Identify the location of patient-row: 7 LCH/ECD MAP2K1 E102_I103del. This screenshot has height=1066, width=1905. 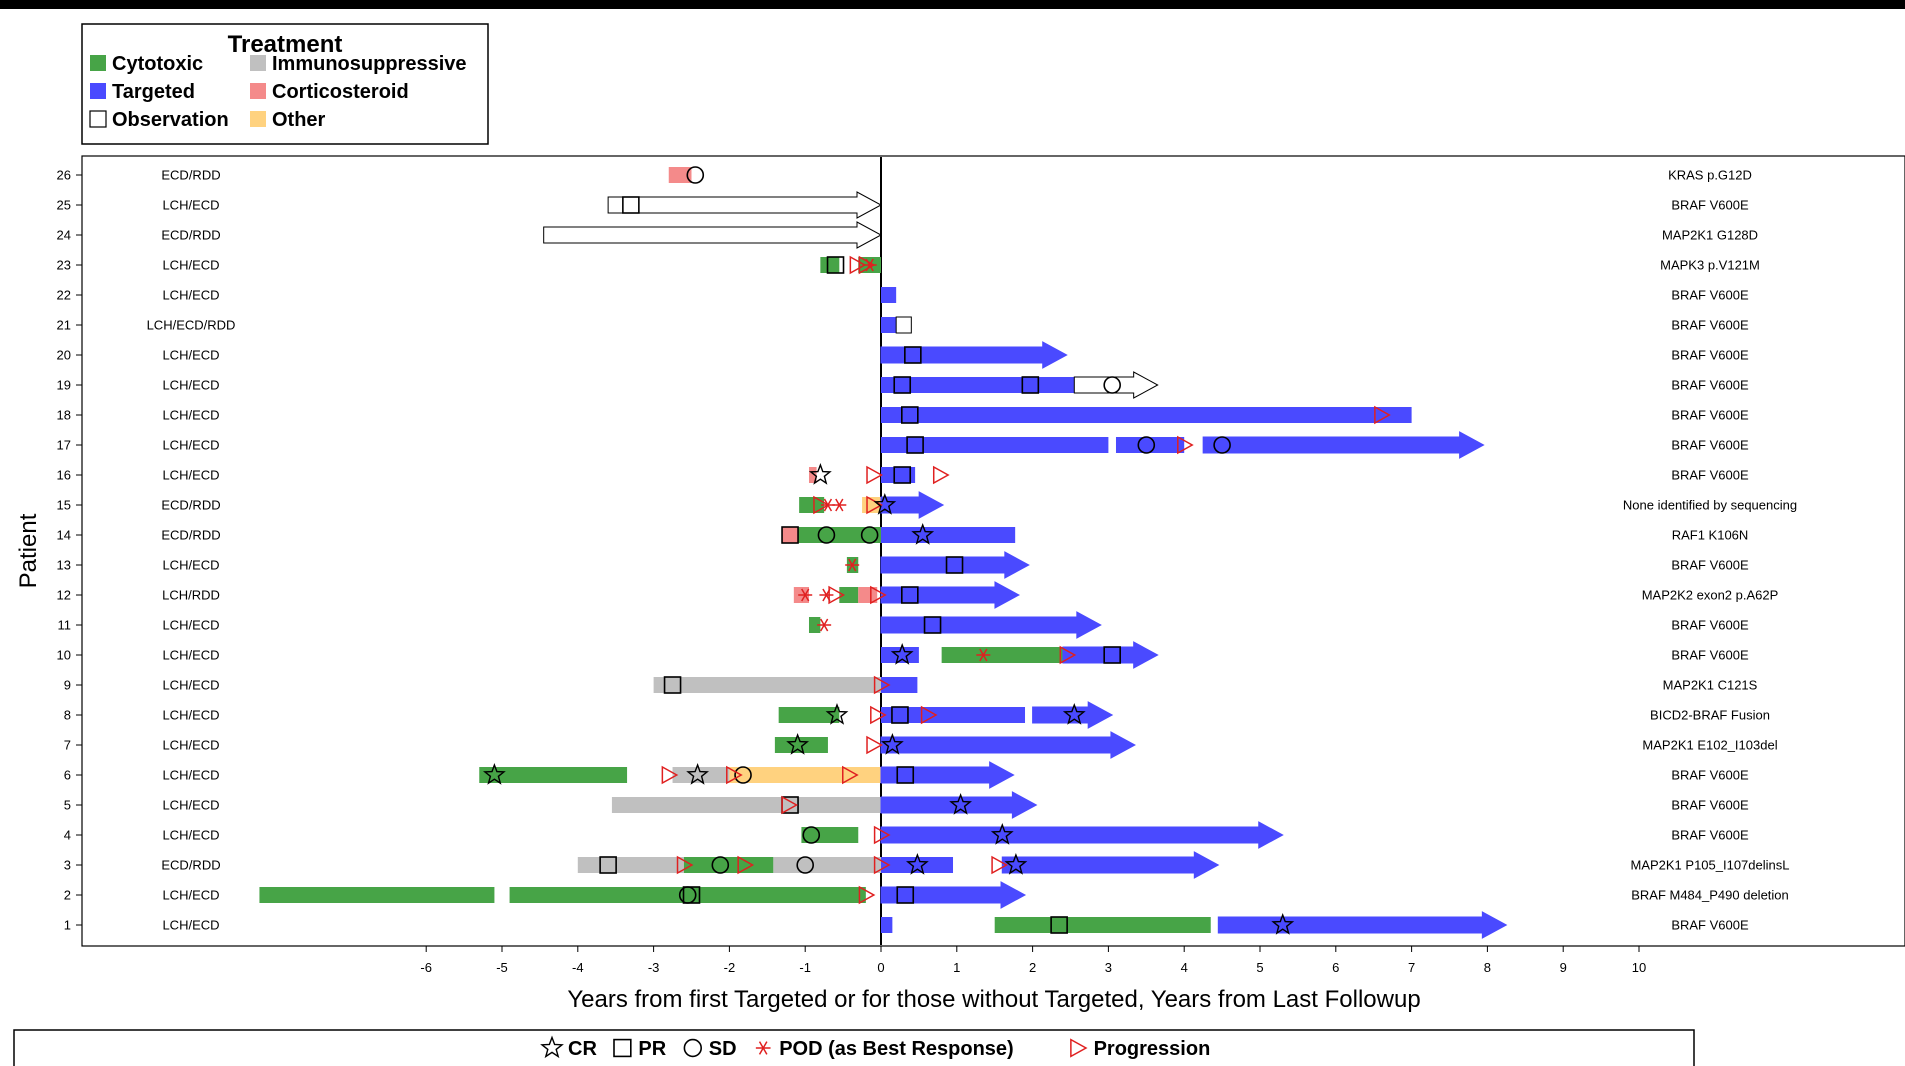
(921, 745).